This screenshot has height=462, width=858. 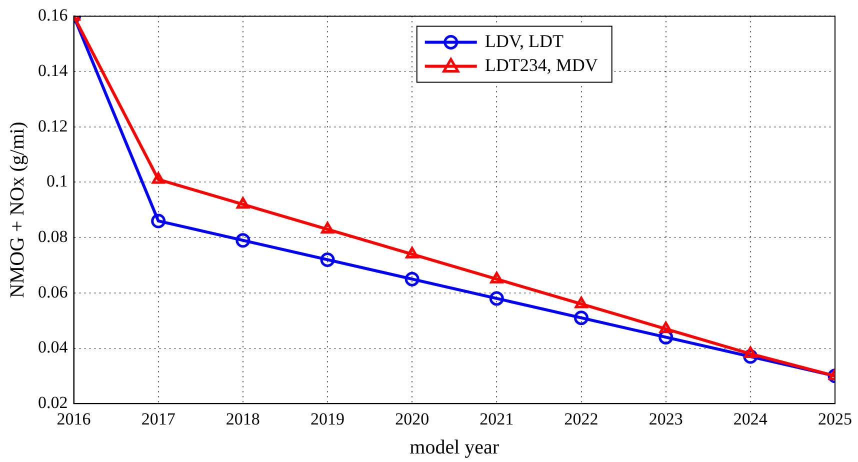 I want to click on x-tick-label: 2020, so click(x=412, y=418).